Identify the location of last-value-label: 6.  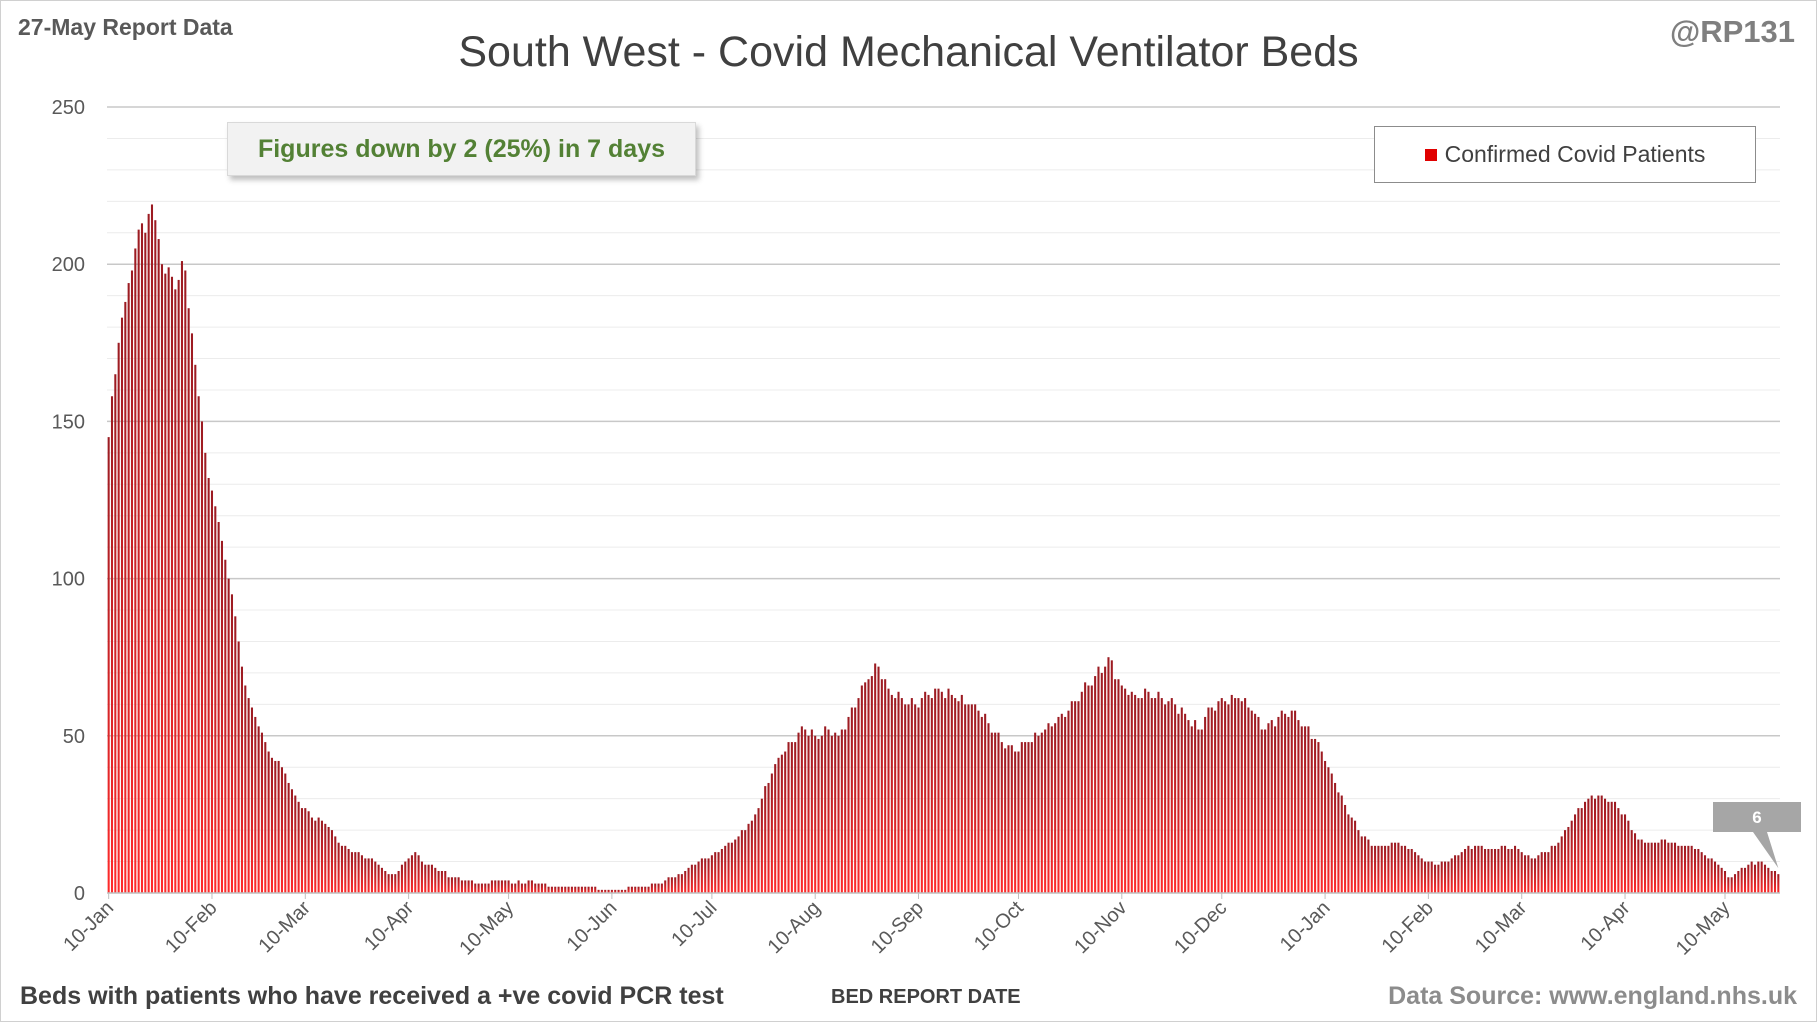
(1756, 817).